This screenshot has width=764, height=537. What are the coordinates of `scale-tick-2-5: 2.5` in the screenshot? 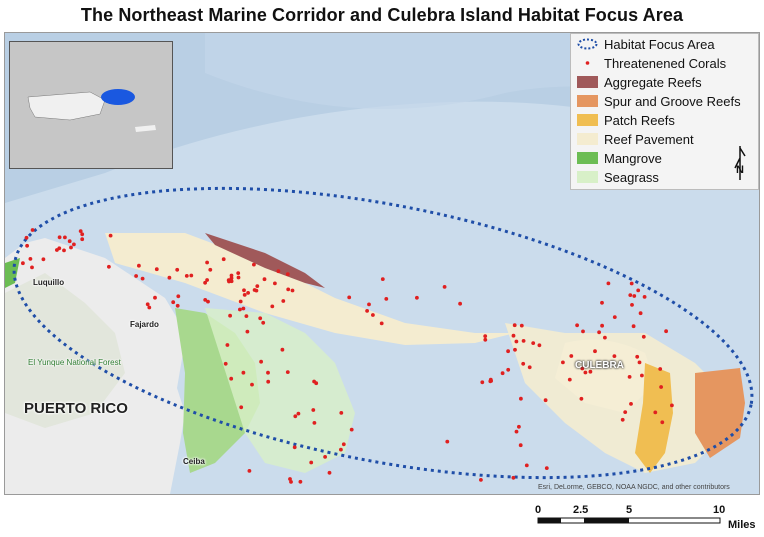 It's located at (581, 510).